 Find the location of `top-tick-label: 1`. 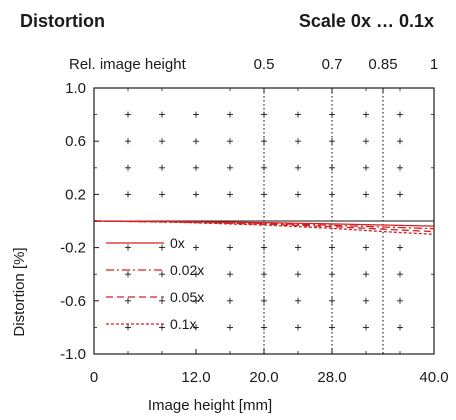

top-tick-label: 1 is located at coordinates (434, 64).